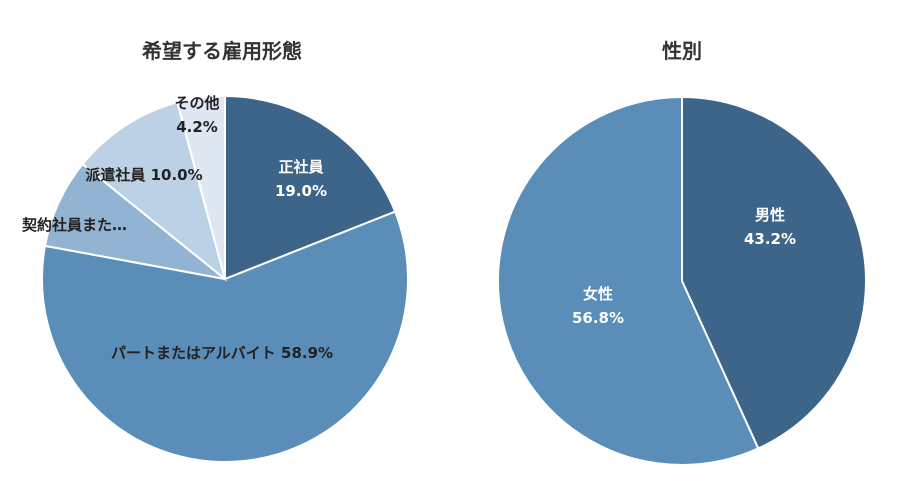 This screenshot has height=490, width=908. Describe the element at coordinates (598, 306) in the screenshot. I see `slice-label: 女性 56.8%` at that location.